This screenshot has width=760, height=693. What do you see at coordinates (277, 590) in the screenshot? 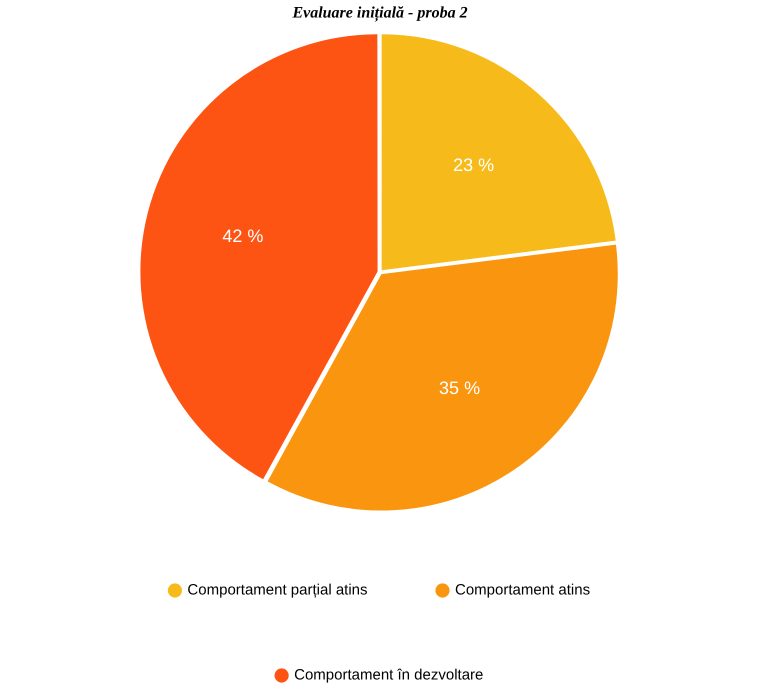
I see `legend-label: Comportament parțial atins` at bounding box center [277, 590].